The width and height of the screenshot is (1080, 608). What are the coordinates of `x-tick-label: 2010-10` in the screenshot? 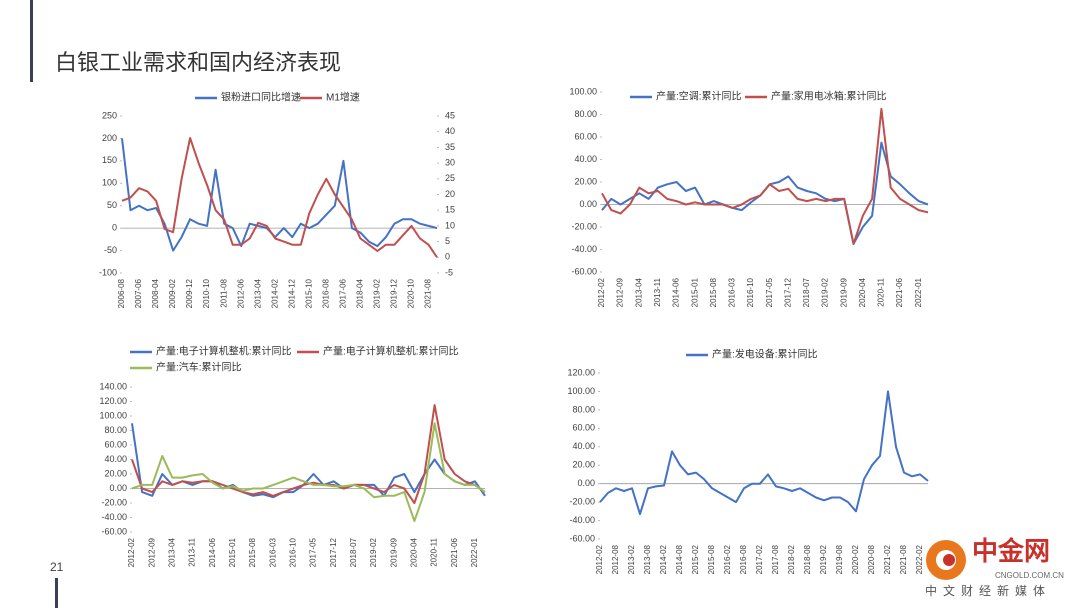 It's located at (206, 293).